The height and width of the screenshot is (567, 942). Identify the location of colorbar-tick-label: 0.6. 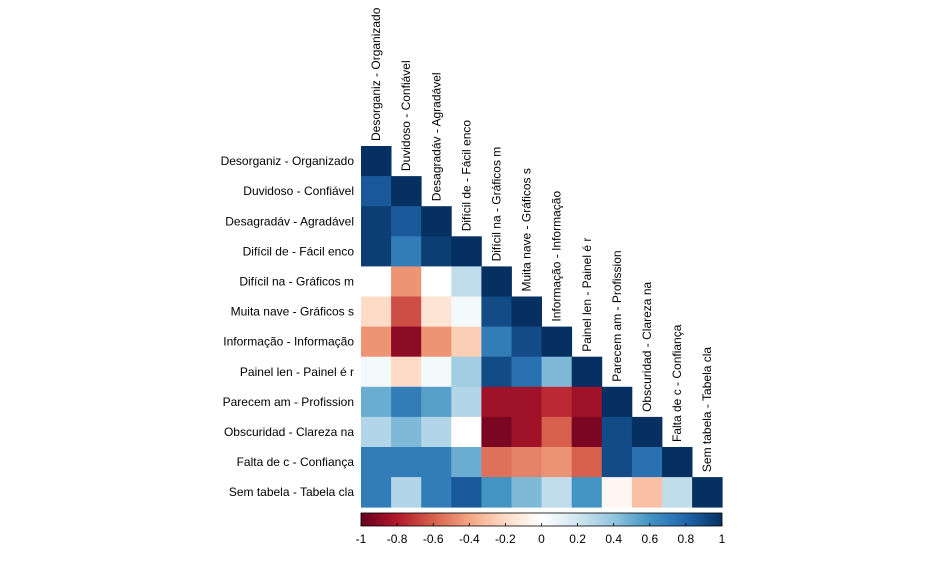
(649, 539).